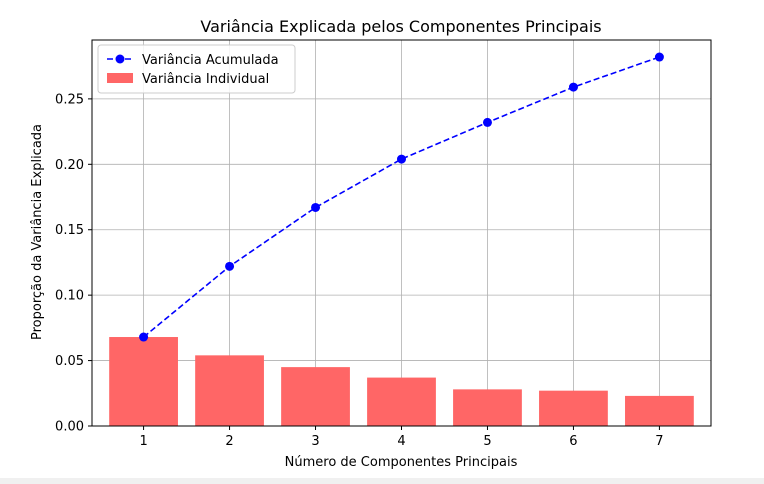 Image resolution: width=764 pixels, height=484 pixels. I want to click on y-tick-label: 0.20, so click(69, 165).